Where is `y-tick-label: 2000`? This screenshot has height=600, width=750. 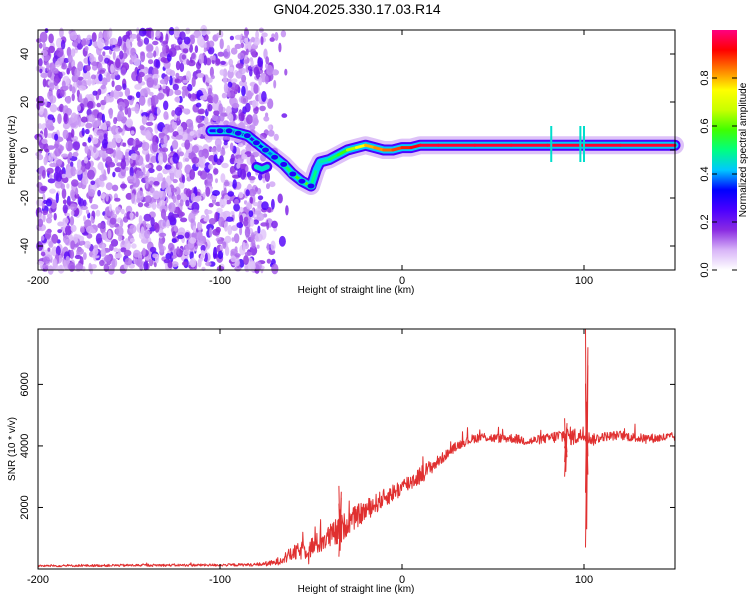
y-tick-label: 2000 is located at coordinates (25, 507).